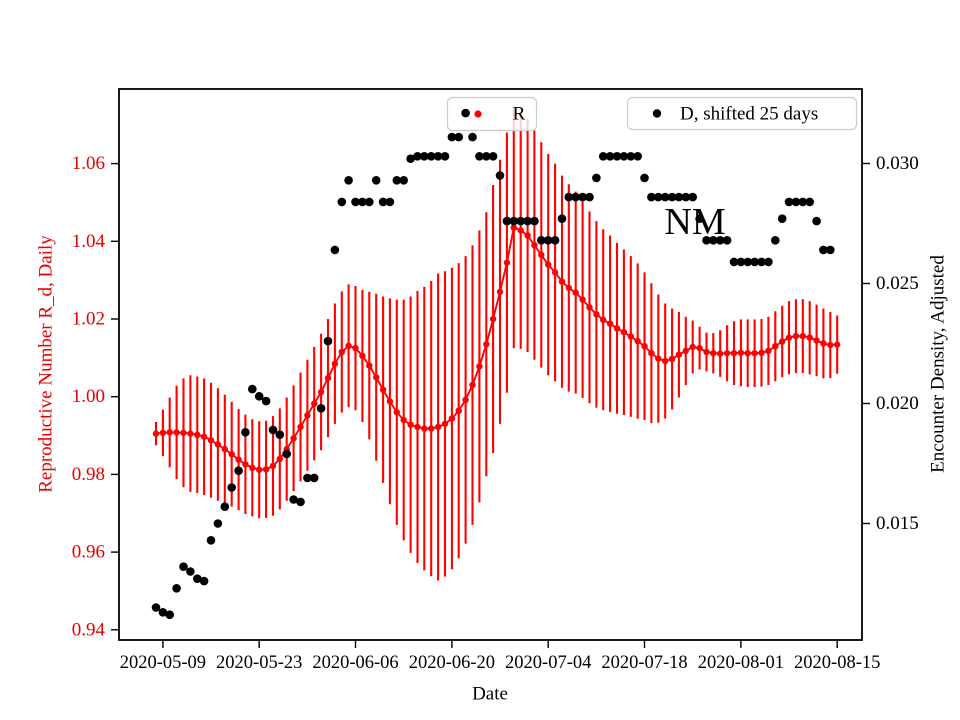  What do you see at coordinates (490, 694) in the screenshot?
I see `x-axis-title: Date` at bounding box center [490, 694].